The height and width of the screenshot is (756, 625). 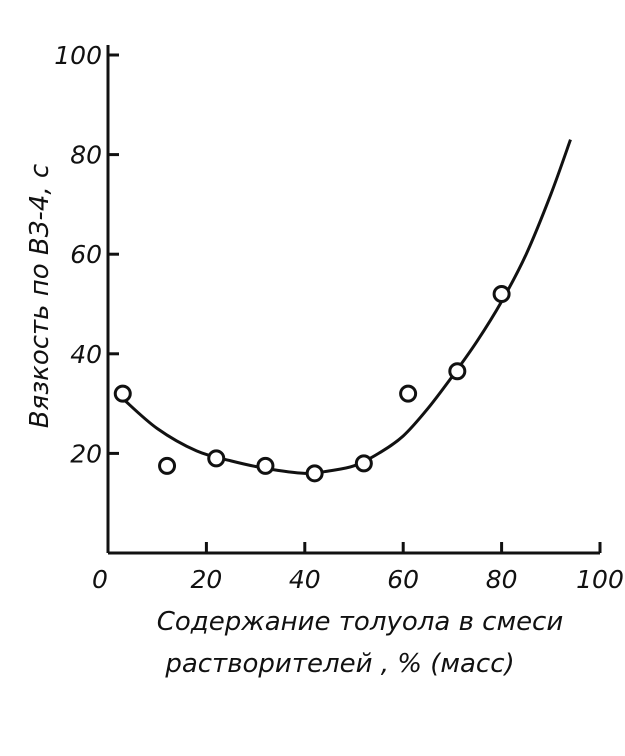 I want to click on x-tick-label: 80, so click(x=502, y=579).